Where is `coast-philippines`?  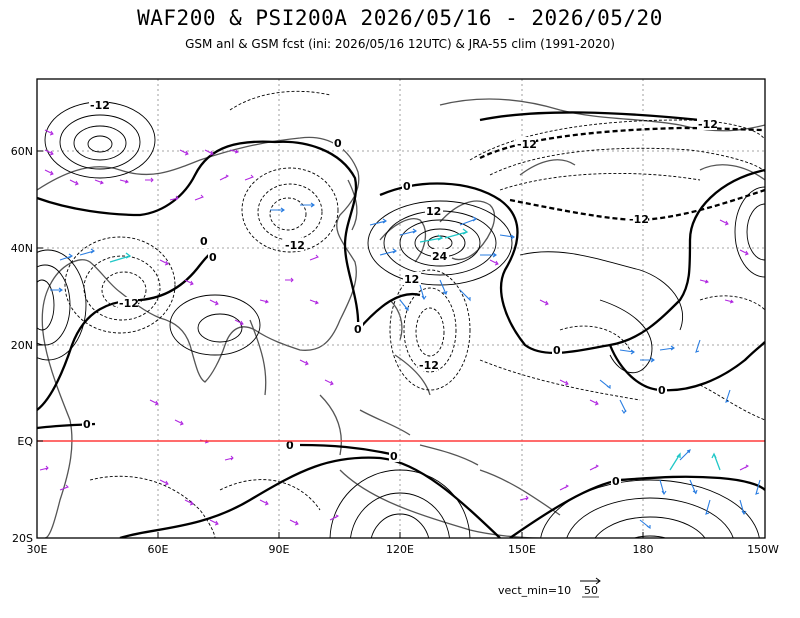 coast-philippines is located at coordinates (412, 375).